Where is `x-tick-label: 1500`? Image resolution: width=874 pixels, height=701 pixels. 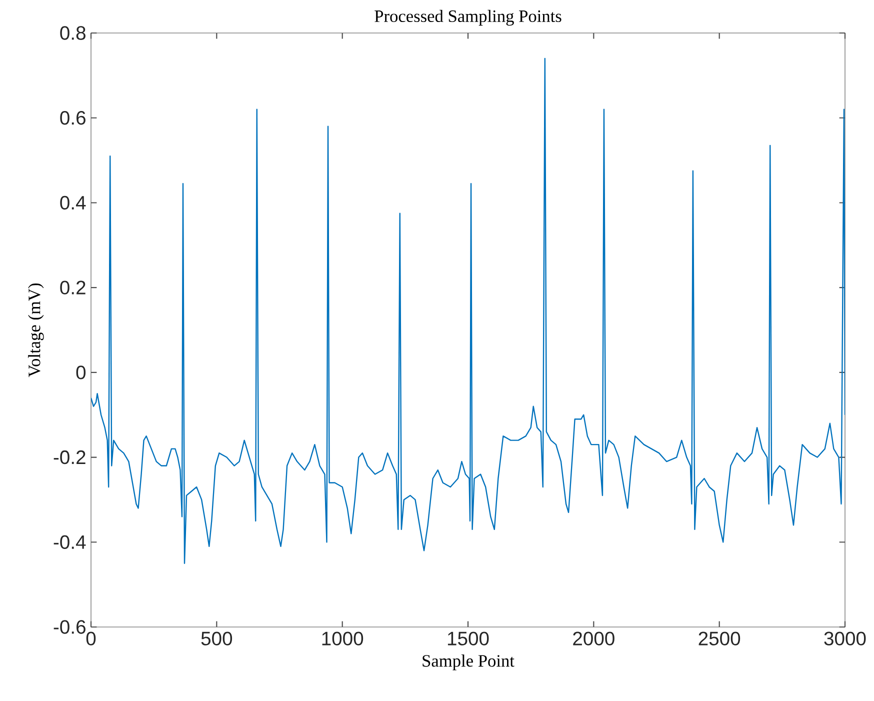
x-tick-label: 1500 is located at coordinates (468, 639).